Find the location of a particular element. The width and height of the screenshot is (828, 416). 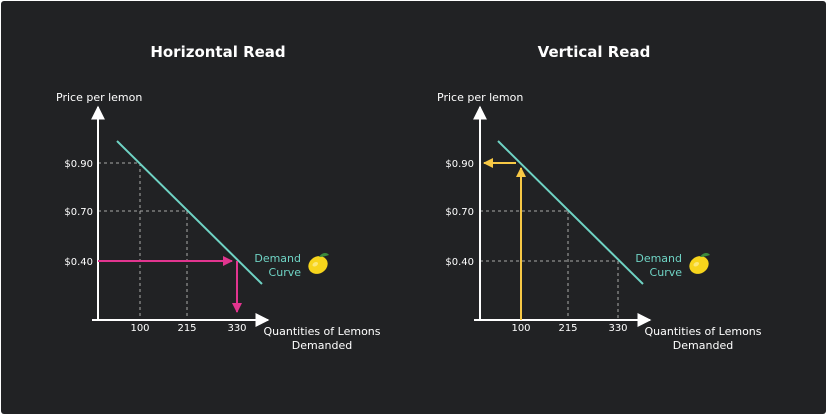

chart-title: Horizontal Read is located at coordinates (217, 52).